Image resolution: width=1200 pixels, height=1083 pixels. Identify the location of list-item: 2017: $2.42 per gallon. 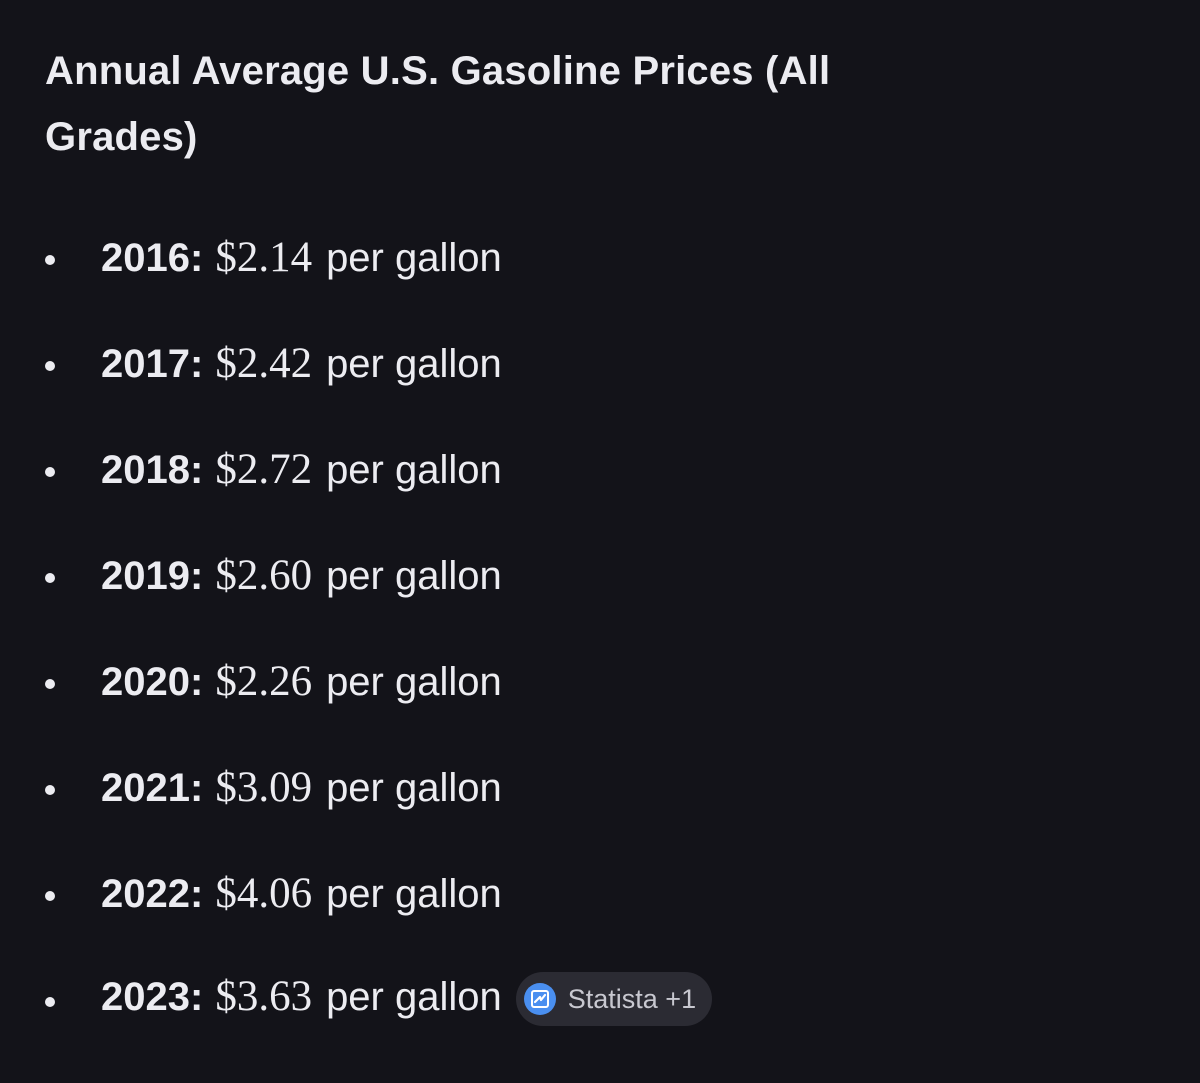
(622, 363).